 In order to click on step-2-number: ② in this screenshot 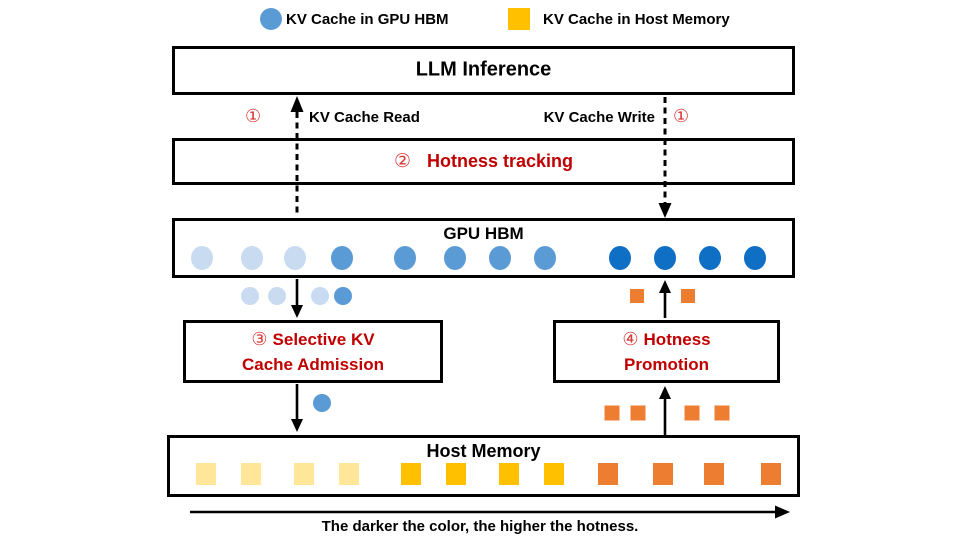, I will do `click(402, 161)`.